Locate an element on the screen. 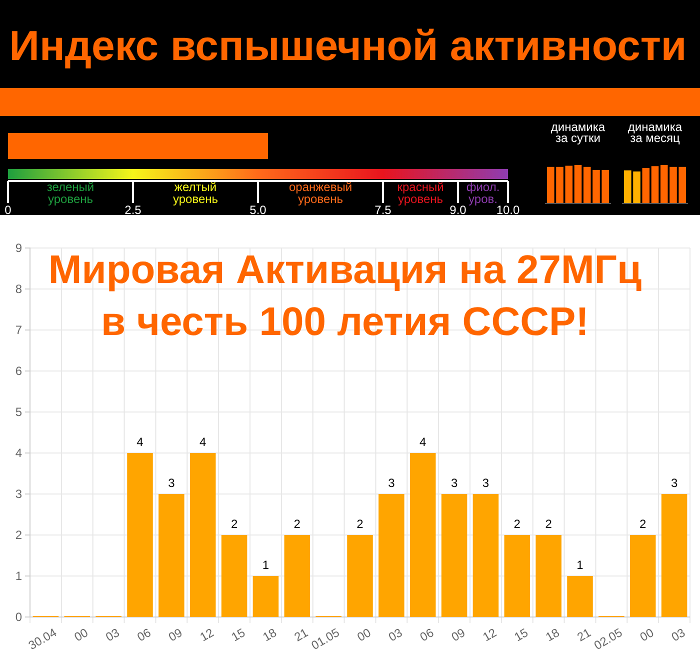 The height and width of the screenshot is (651, 700). x-tick-label: 9.0 is located at coordinates (458, 210).